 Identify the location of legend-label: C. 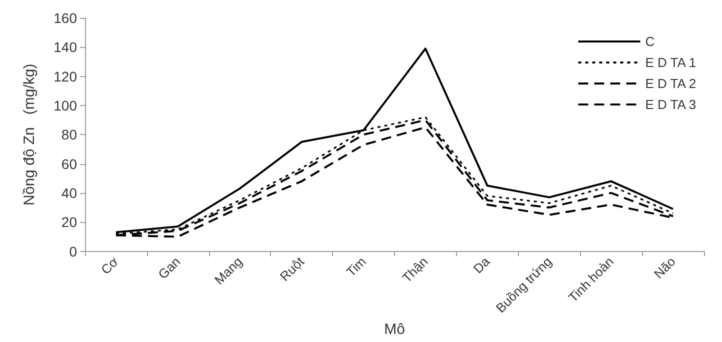
(650, 41).